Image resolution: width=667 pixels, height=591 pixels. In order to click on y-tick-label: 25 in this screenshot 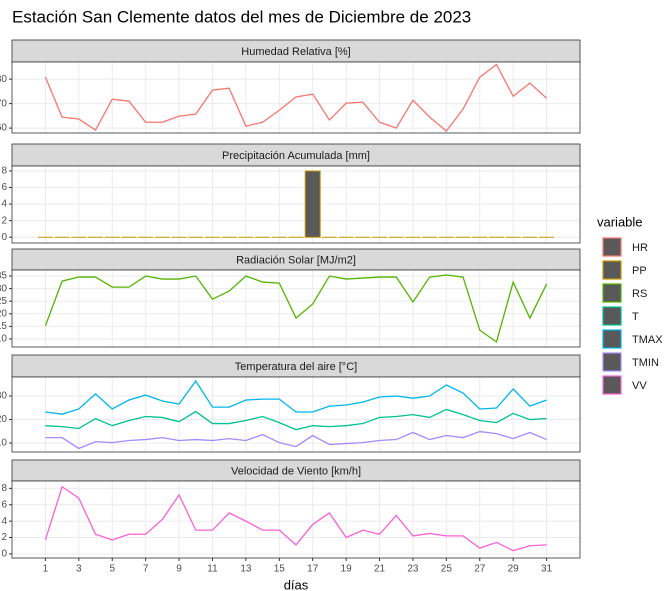, I will do `click(3, 301)`.